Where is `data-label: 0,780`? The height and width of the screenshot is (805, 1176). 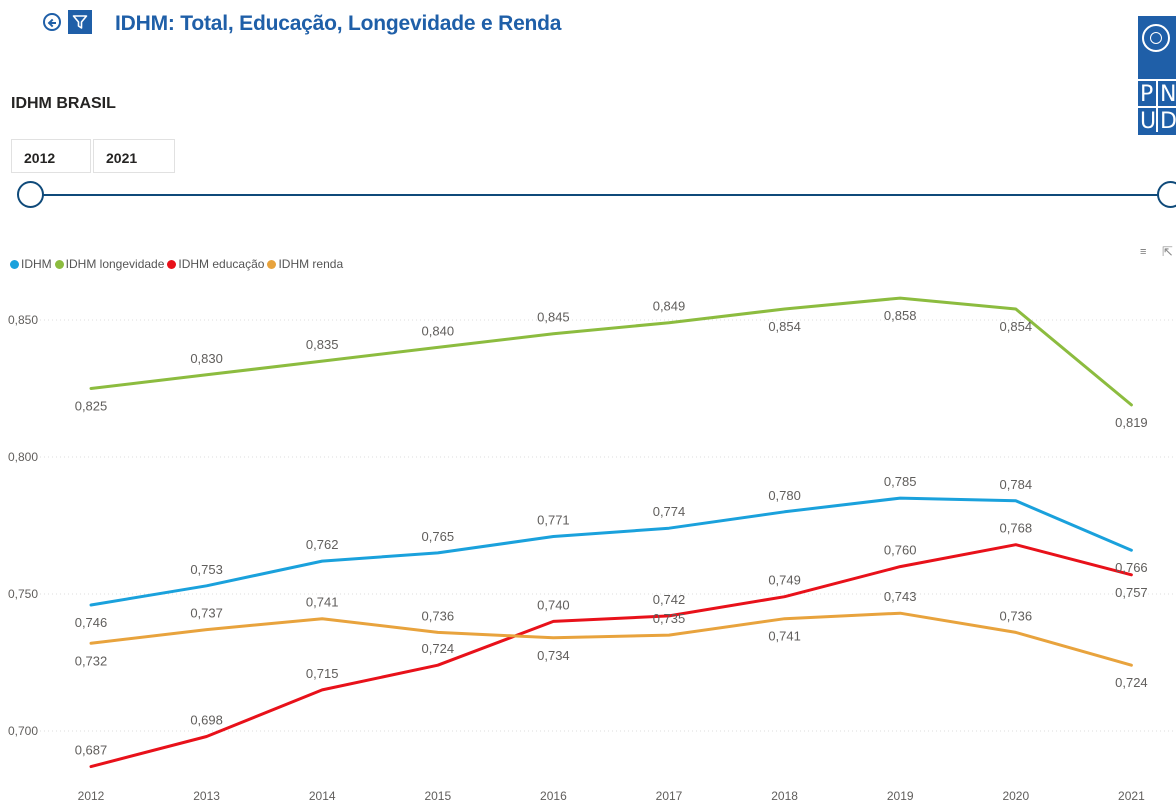 data-label: 0,780 is located at coordinates (784, 495).